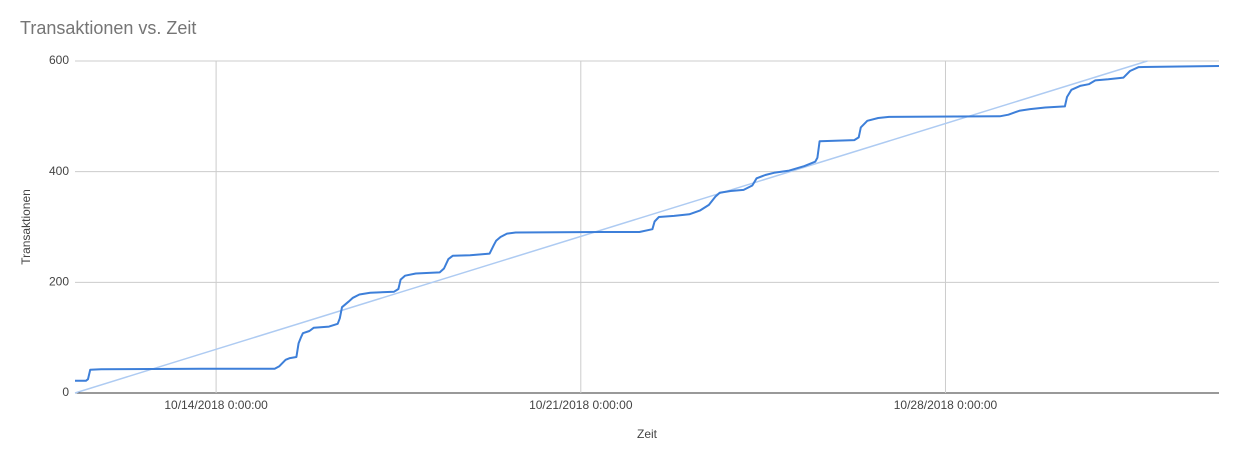  I want to click on y-tick-label: 200, so click(59, 282).